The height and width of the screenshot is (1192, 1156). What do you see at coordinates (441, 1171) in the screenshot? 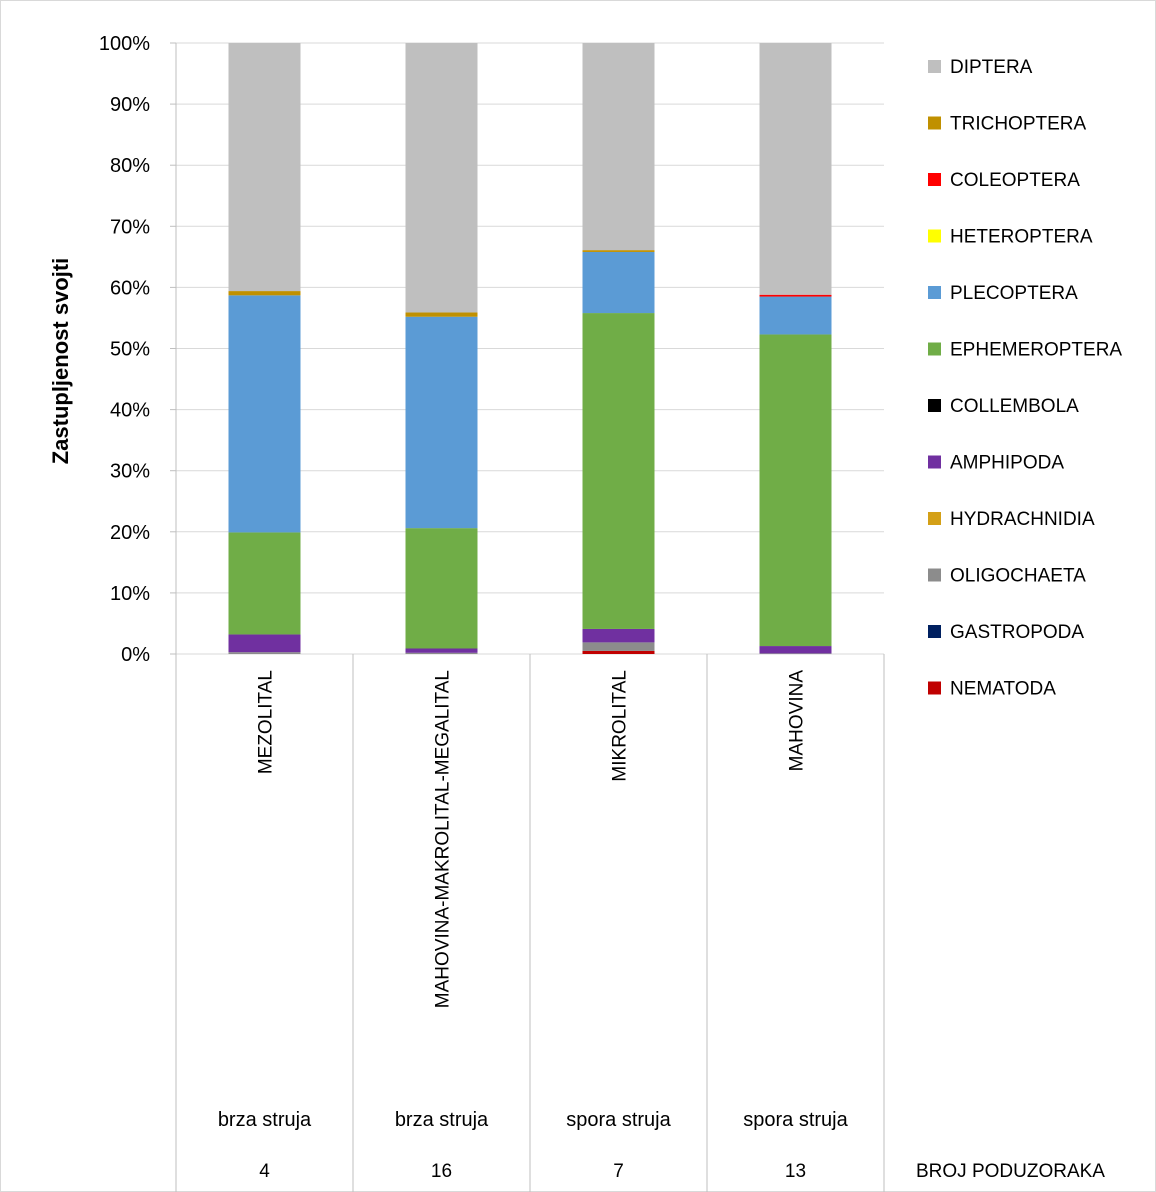
I see `subsample-count: 16` at bounding box center [441, 1171].